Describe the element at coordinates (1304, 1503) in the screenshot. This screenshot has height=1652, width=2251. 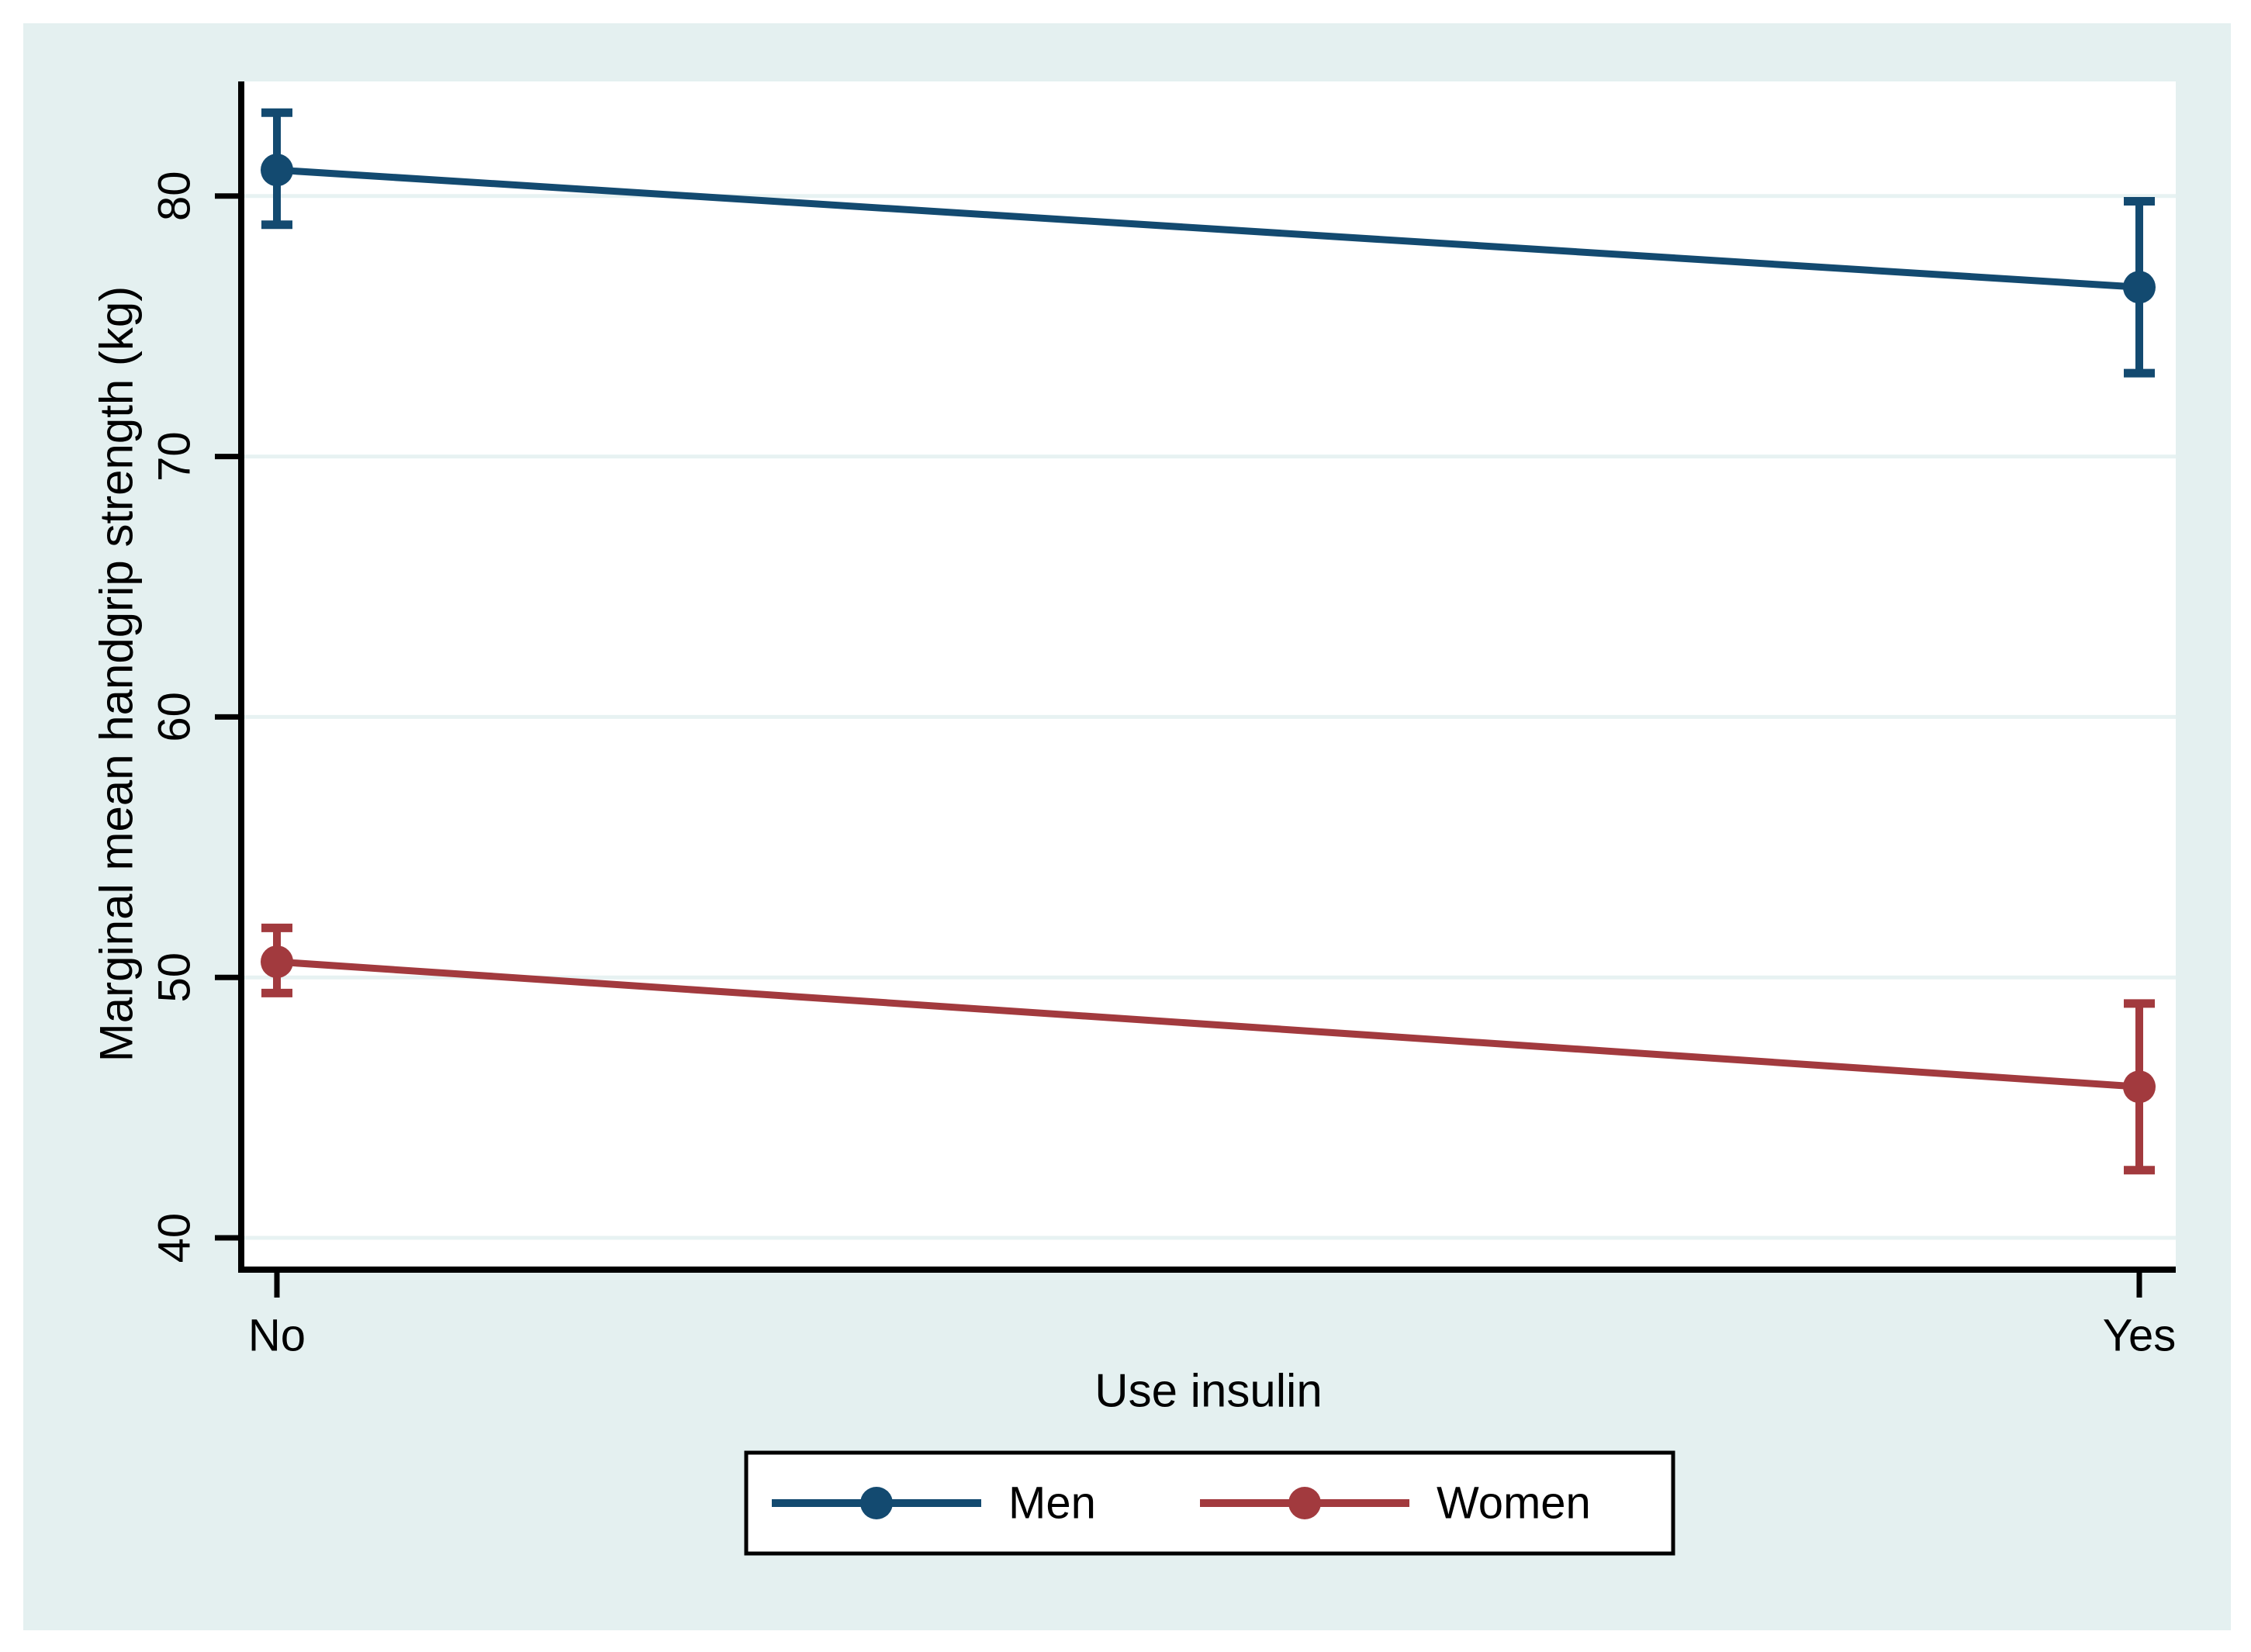
I see `legend-marker-women` at that location.